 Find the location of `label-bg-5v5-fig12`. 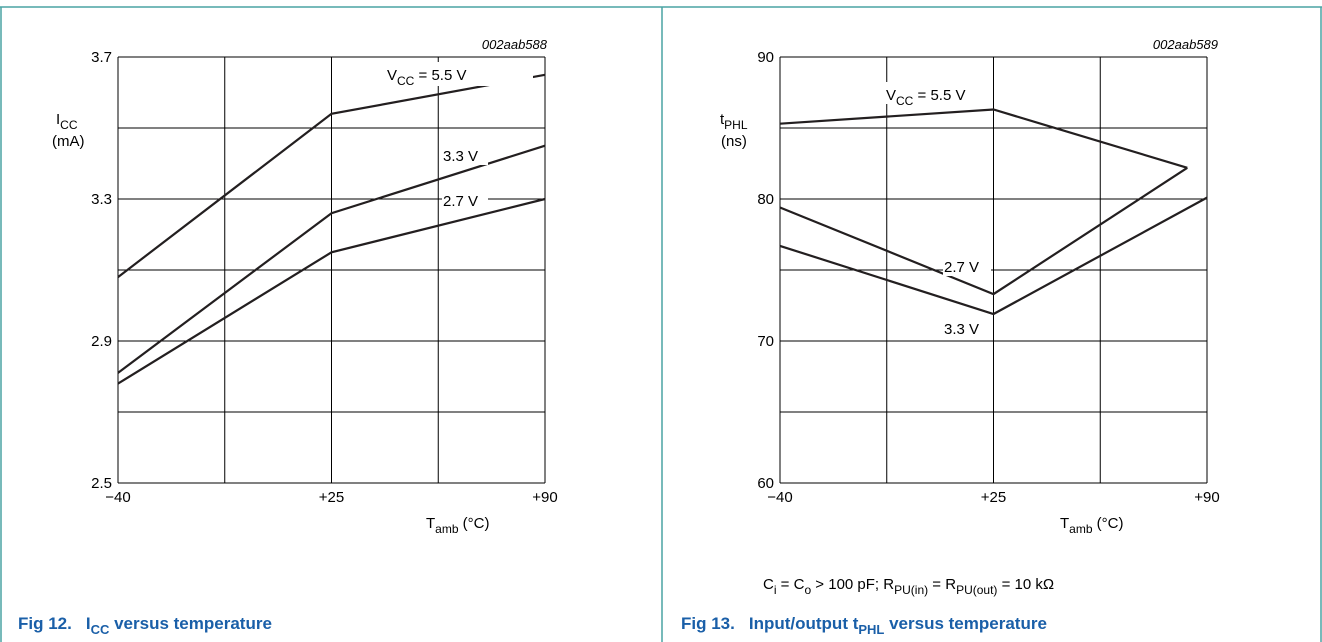

label-bg-5v5-fig12 is located at coordinates (459, 74).